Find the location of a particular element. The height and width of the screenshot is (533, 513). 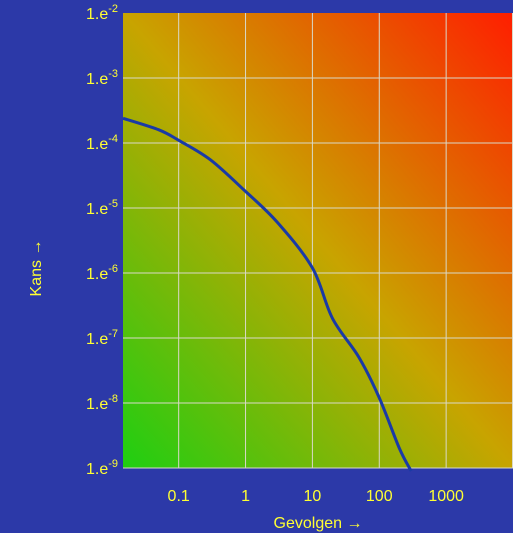

y-tick-label: 1.e-7 is located at coordinates (102, 338).